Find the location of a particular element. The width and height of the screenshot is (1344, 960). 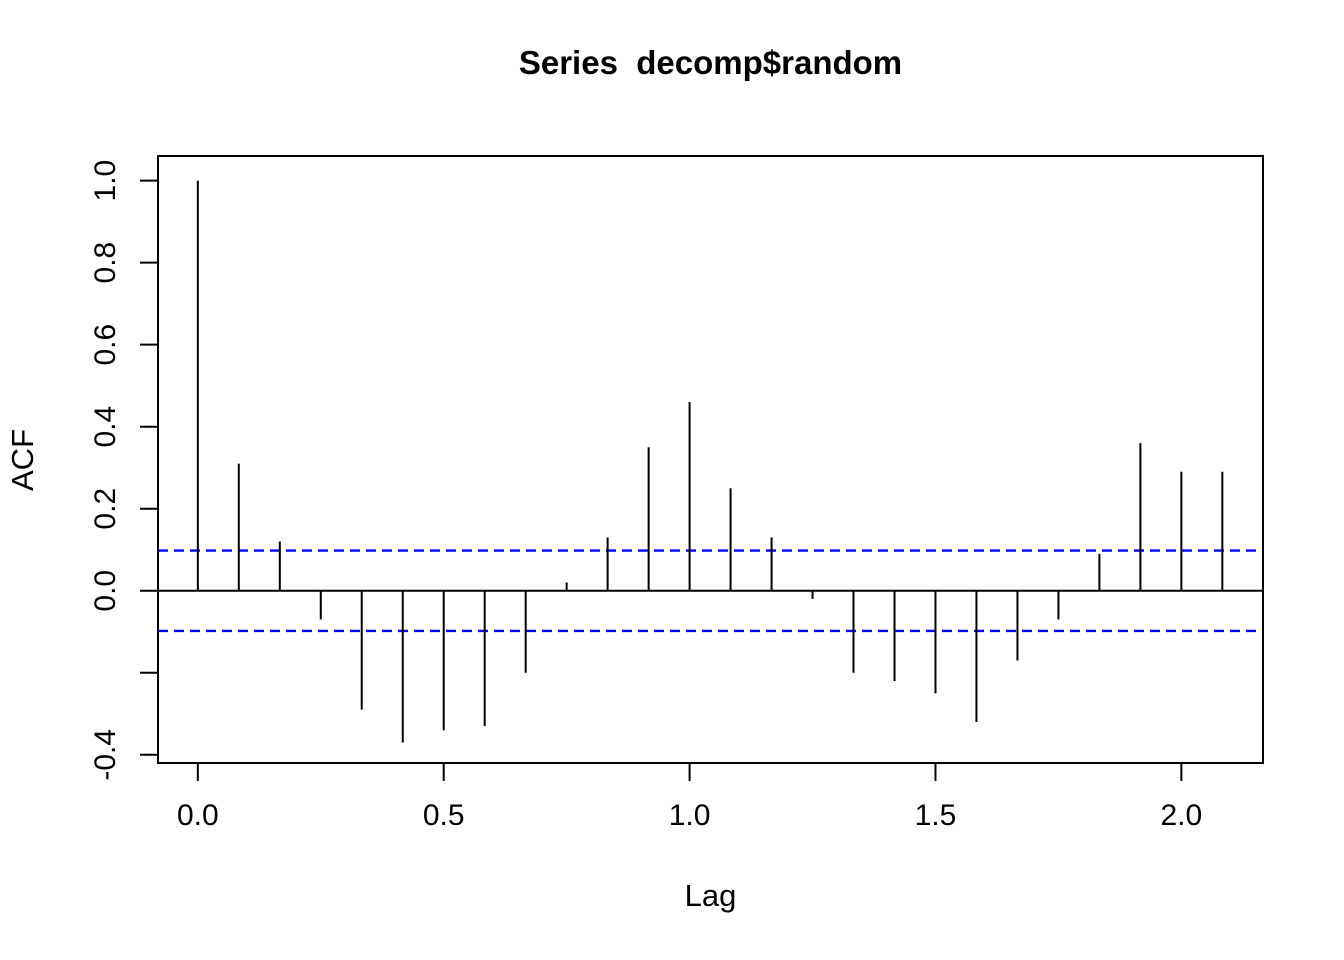

x-axis: 0.0 0.5 1.0 1.5 2.0 is located at coordinates (689, 797).